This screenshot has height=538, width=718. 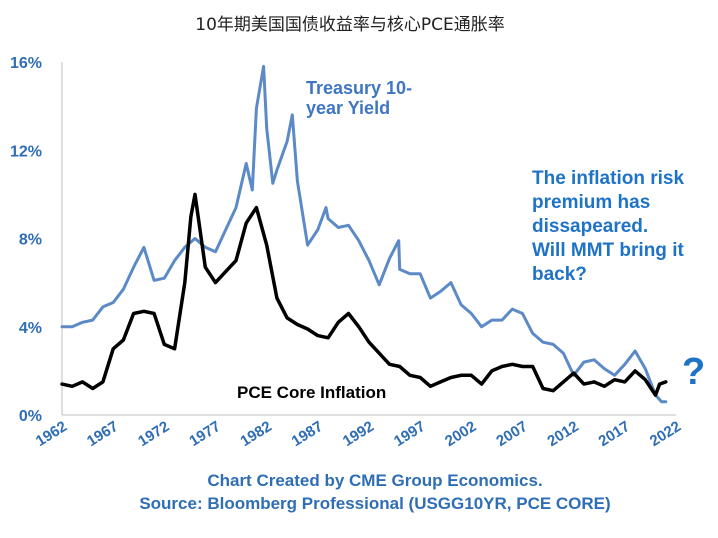 I want to click on y-tick-label: 16%, so click(x=26, y=63).